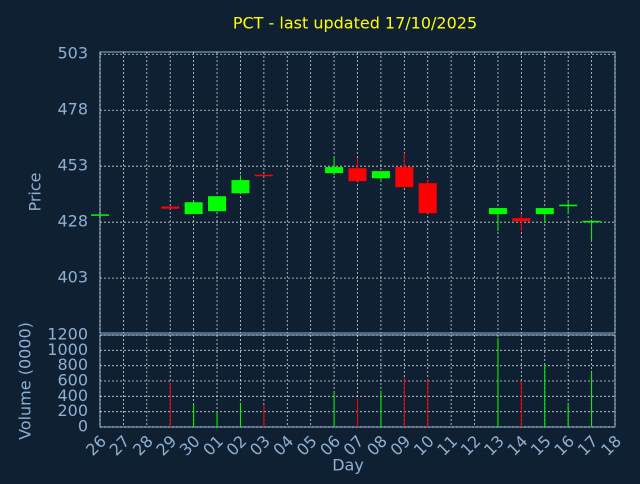  I want to click on y-tick-label: 428, so click(72, 221).